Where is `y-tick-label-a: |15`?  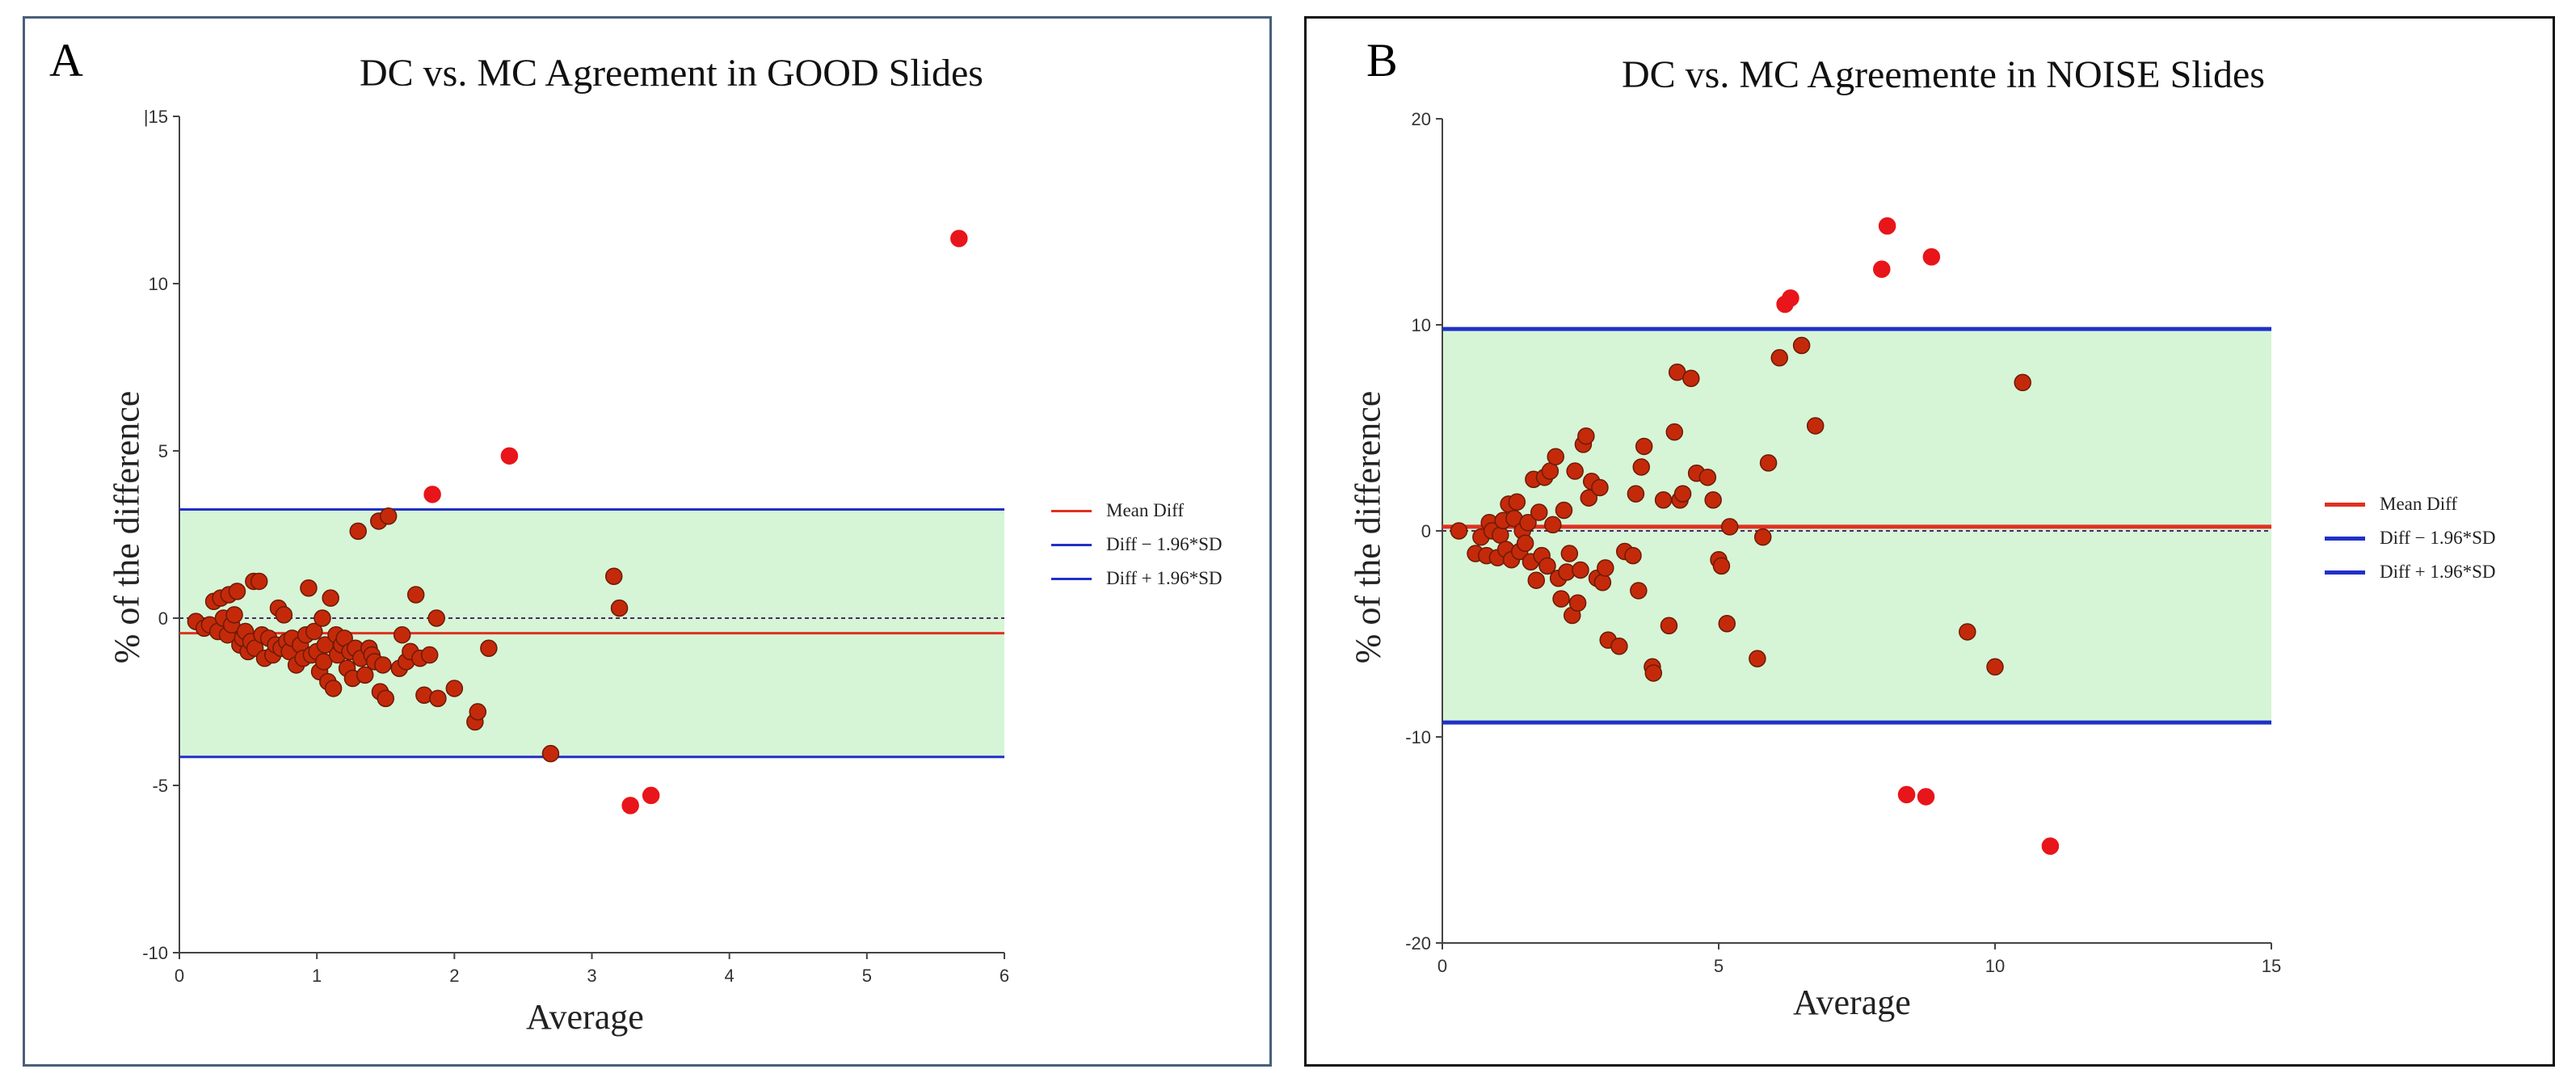
y-tick-label-a: |15 is located at coordinates (156, 117).